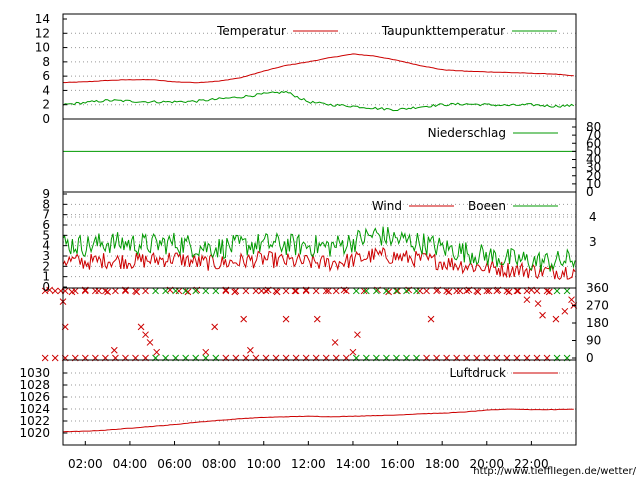 The width and height of the screenshot is (640, 480). Describe the element at coordinates (46, 204) in the screenshot. I see `wind-y-tick-label: 8` at that location.